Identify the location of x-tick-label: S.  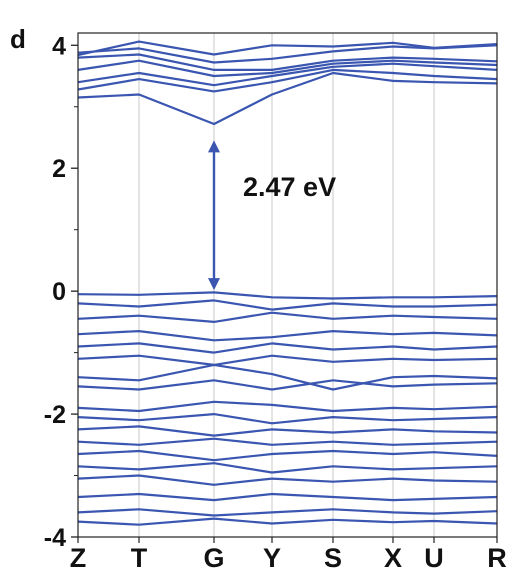
(333, 558).